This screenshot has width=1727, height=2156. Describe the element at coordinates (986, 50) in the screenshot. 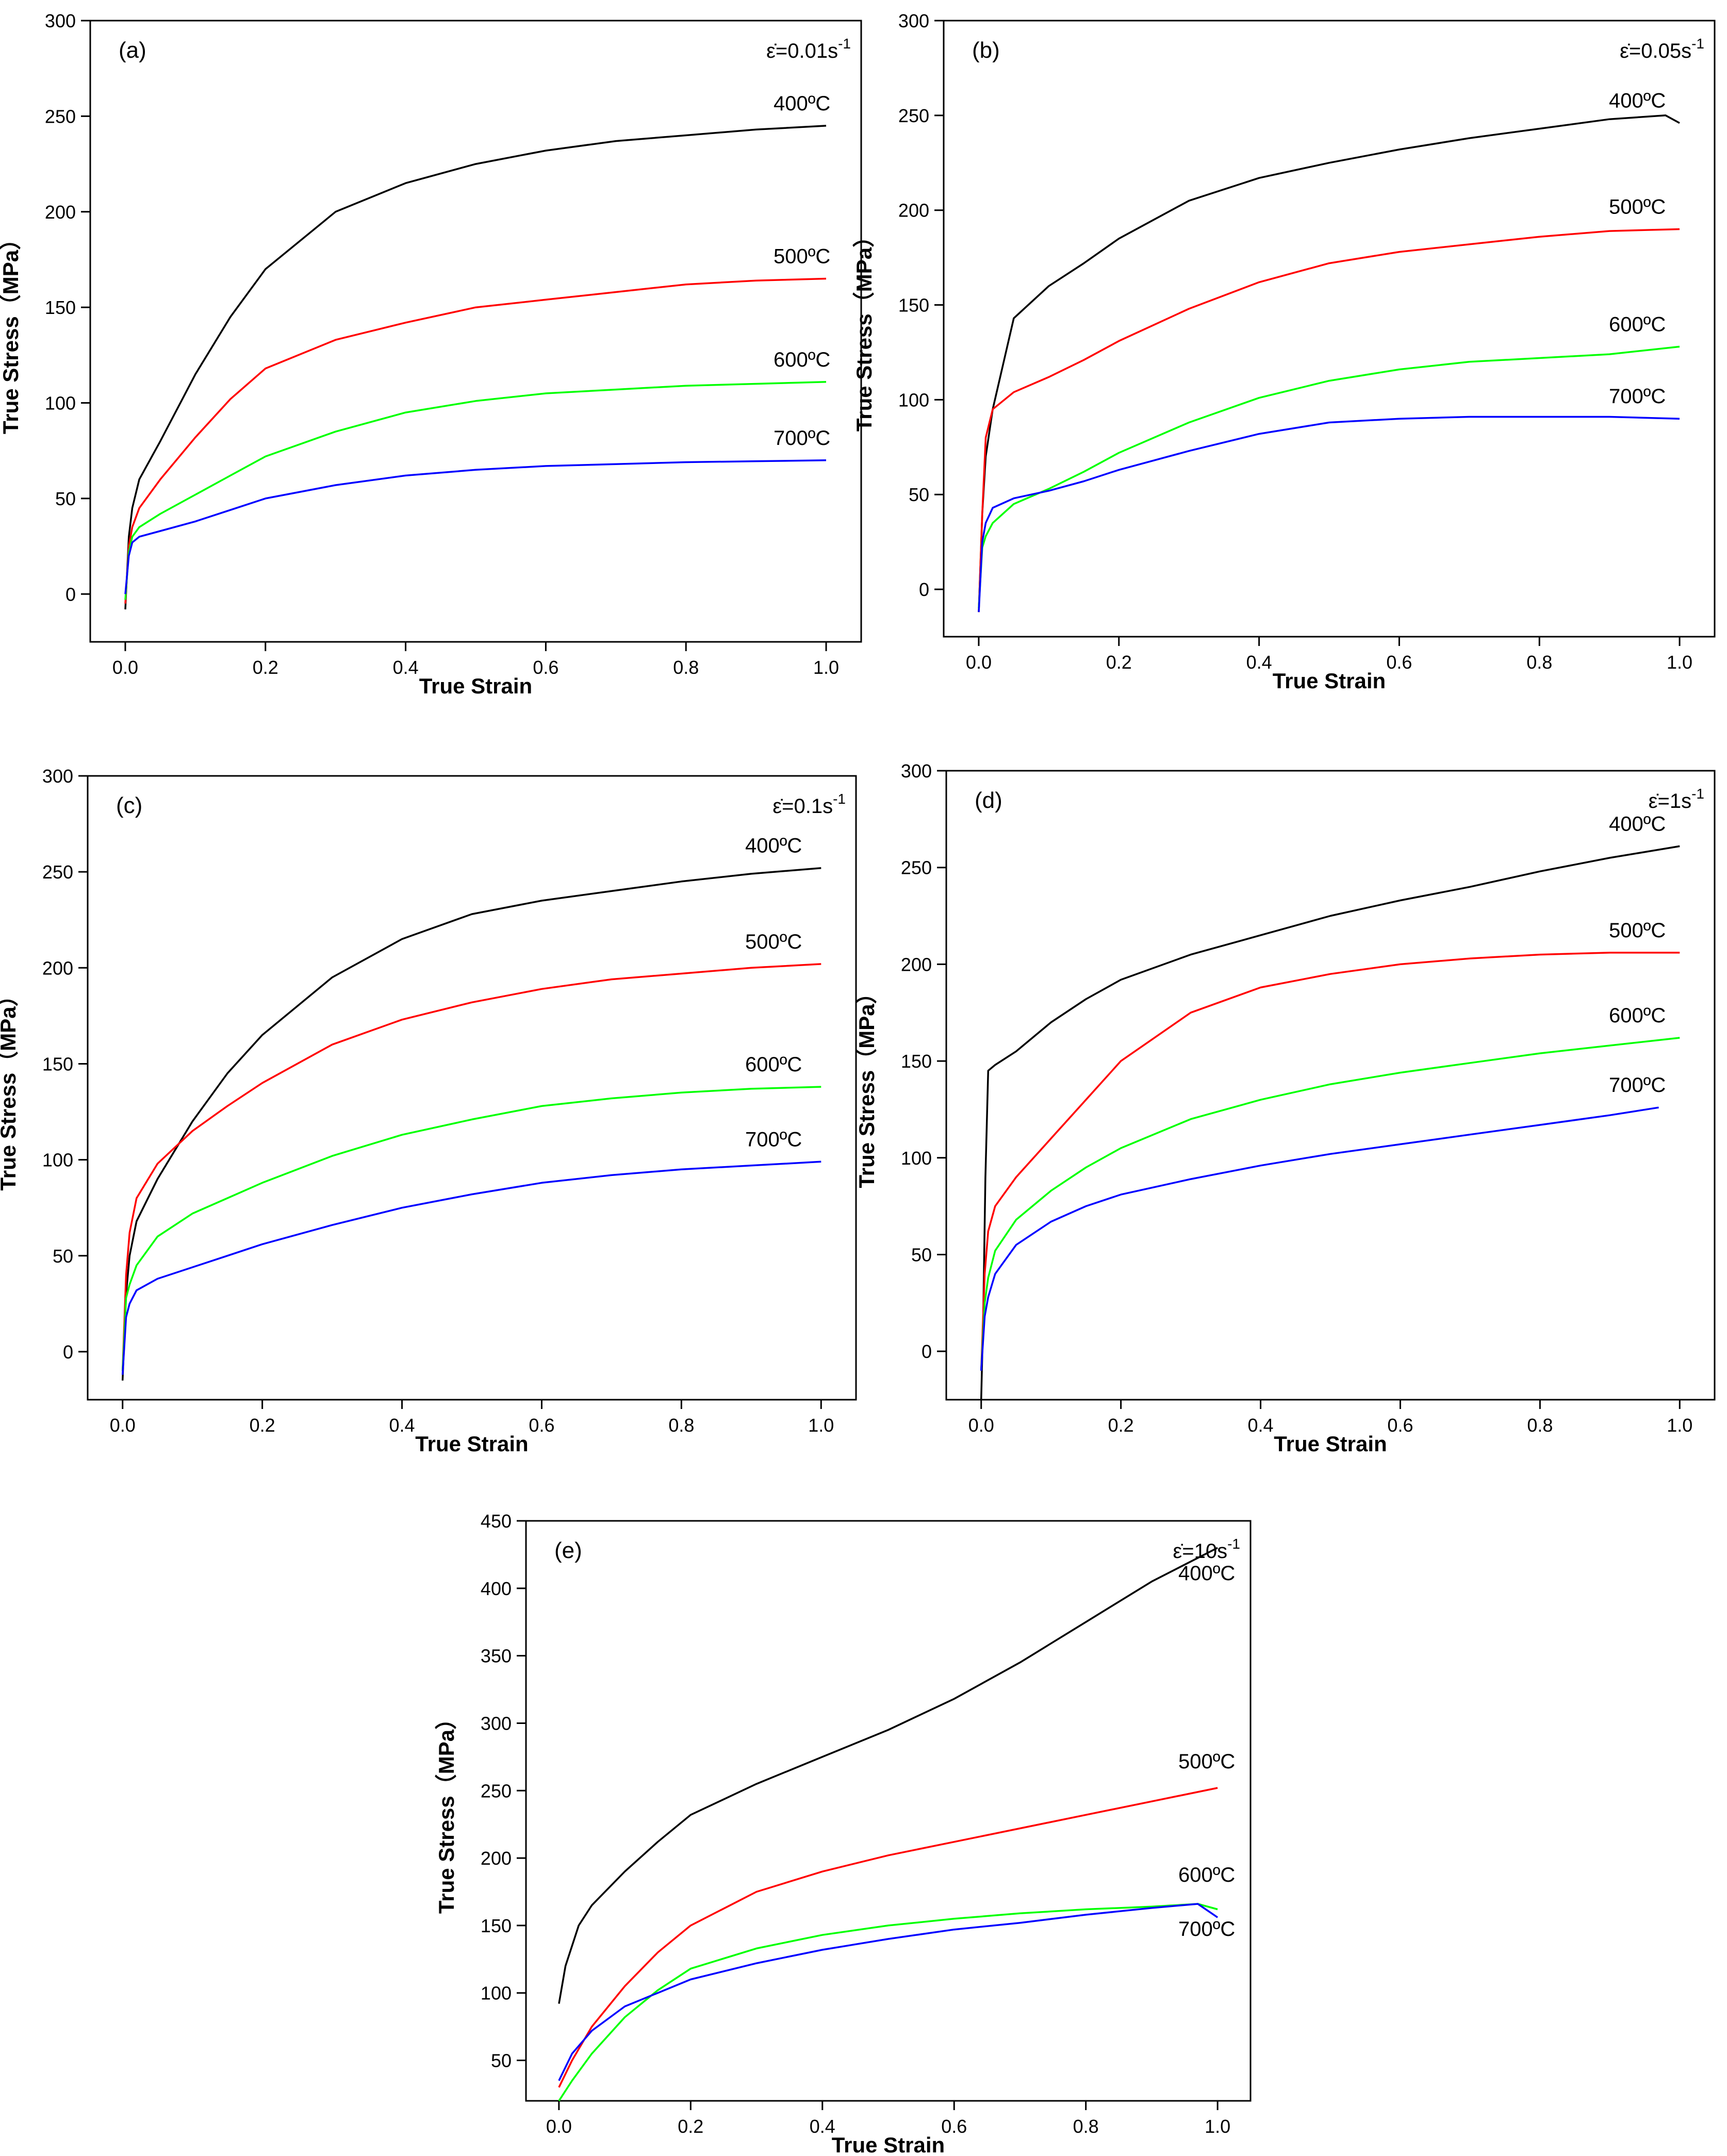

I see `panel-label: (b)` at that location.